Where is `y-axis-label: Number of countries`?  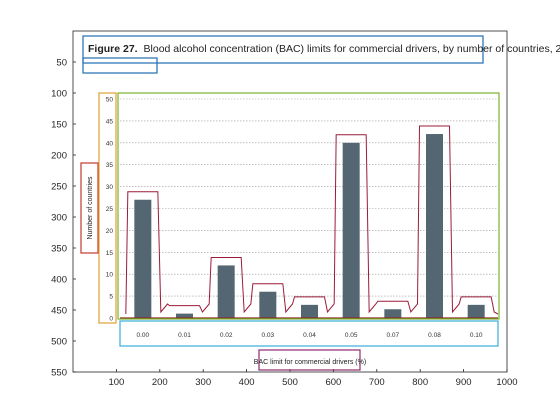
y-axis-label: Number of countries is located at coordinates (90, 208).